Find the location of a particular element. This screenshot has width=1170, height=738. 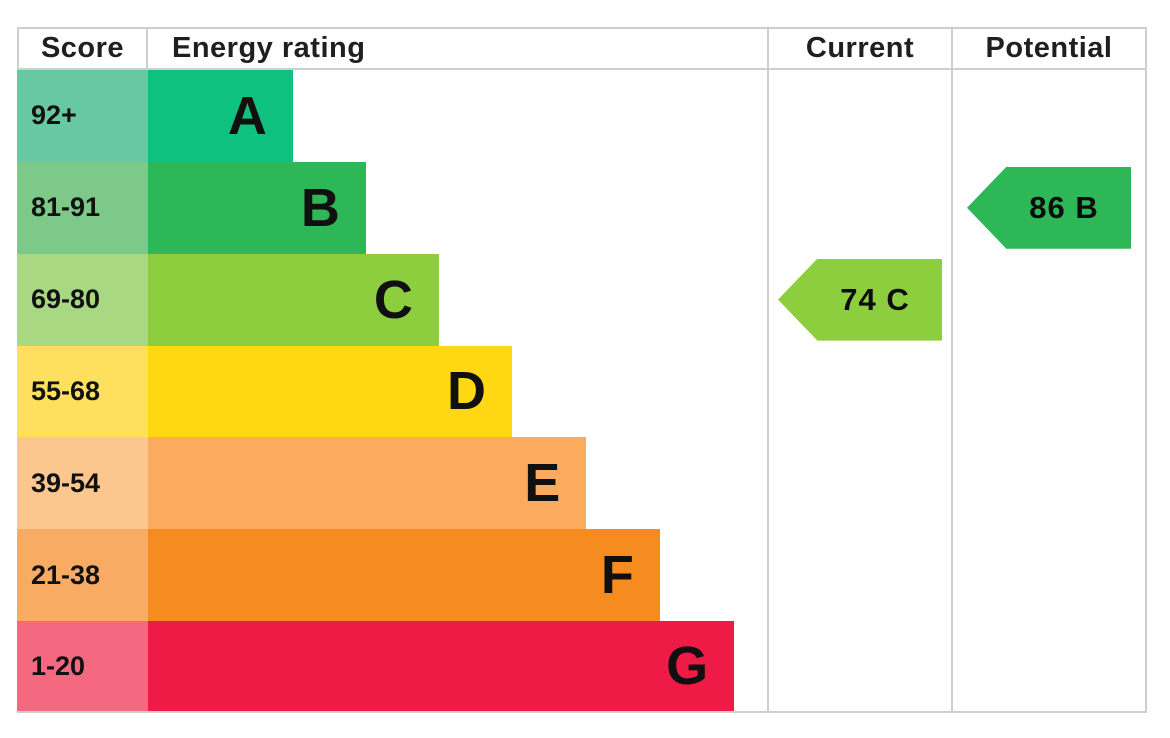

potential-cell: 86 B is located at coordinates (1049, 207).